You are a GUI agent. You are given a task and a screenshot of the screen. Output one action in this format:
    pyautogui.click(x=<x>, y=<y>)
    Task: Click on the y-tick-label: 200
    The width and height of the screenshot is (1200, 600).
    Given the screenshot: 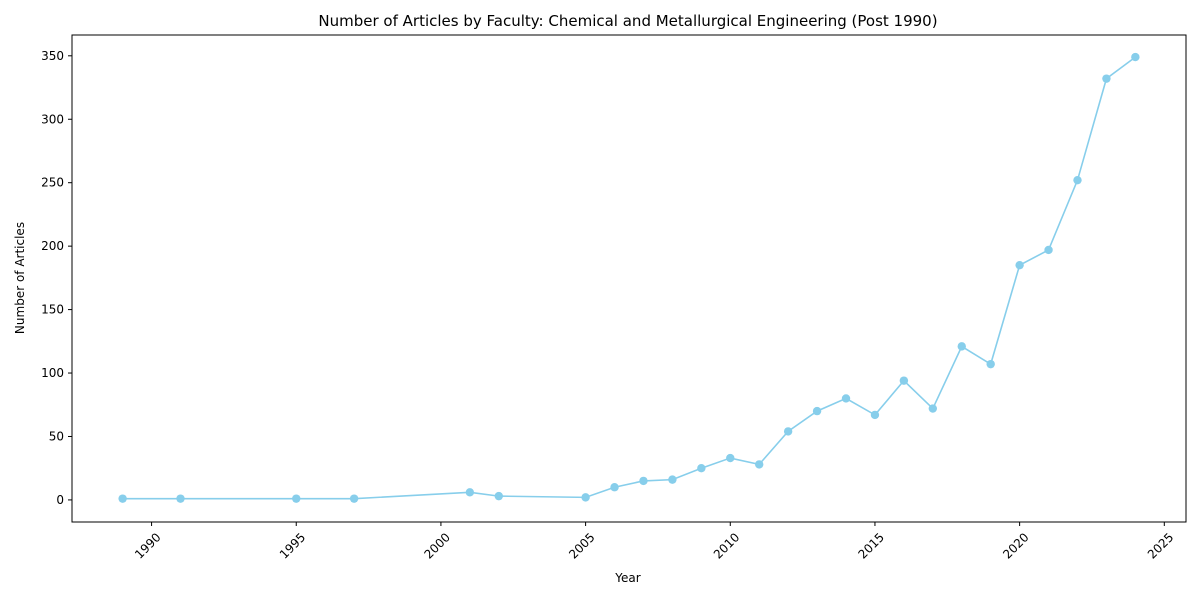 What is the action you would take?
    pyautogui.click(x=52, y=246)
    